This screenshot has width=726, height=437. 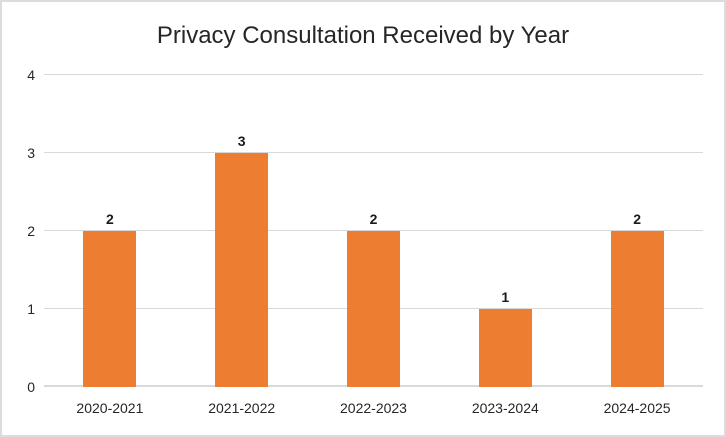 I want to click on y-axis-label: 4, so click(x=31, y=75).